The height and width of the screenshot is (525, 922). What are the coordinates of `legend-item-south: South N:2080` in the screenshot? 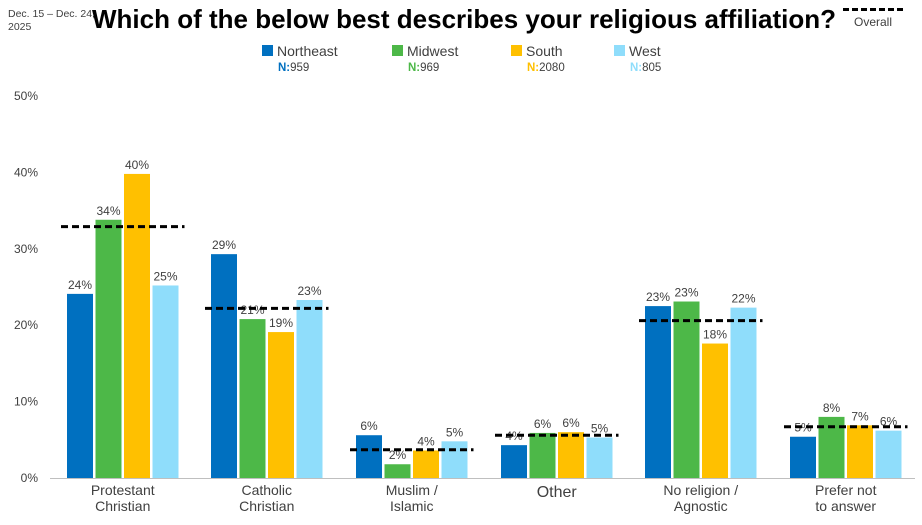 It's located at (538, 58).